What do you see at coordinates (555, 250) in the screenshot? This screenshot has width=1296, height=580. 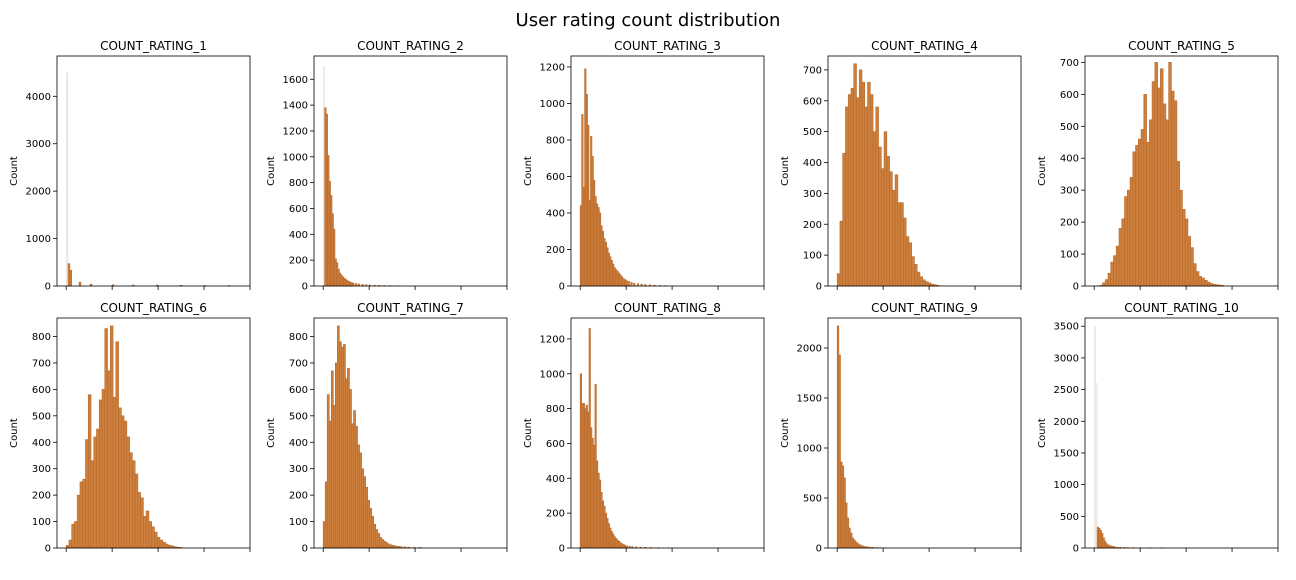 I see `y-tick-label: 200` at bounding box center [555, 250].